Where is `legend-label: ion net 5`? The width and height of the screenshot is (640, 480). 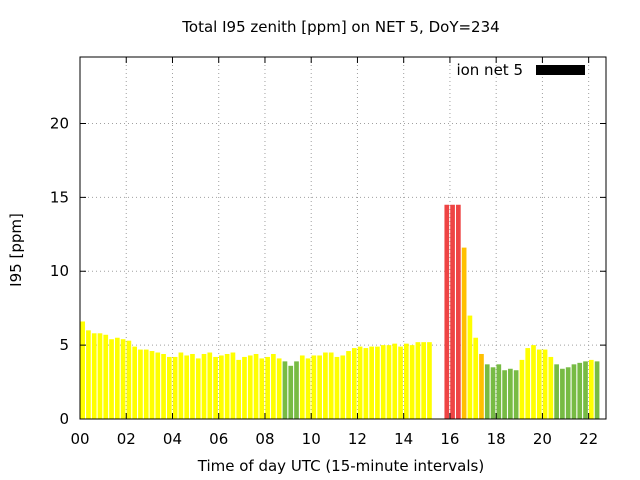 legend-label: ion net 5 is located at coordinates (489, 70).